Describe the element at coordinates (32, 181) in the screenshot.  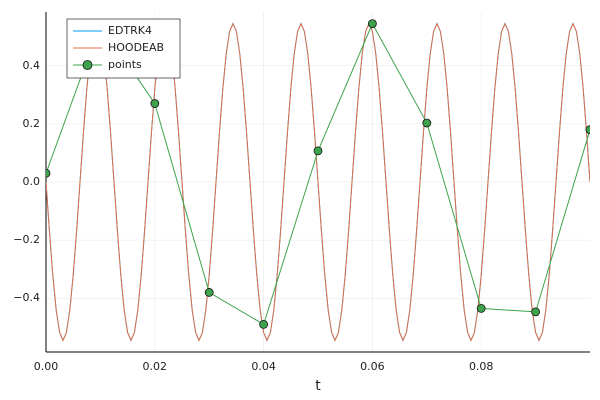
I see `y-tick-label: 0.0` at that location.